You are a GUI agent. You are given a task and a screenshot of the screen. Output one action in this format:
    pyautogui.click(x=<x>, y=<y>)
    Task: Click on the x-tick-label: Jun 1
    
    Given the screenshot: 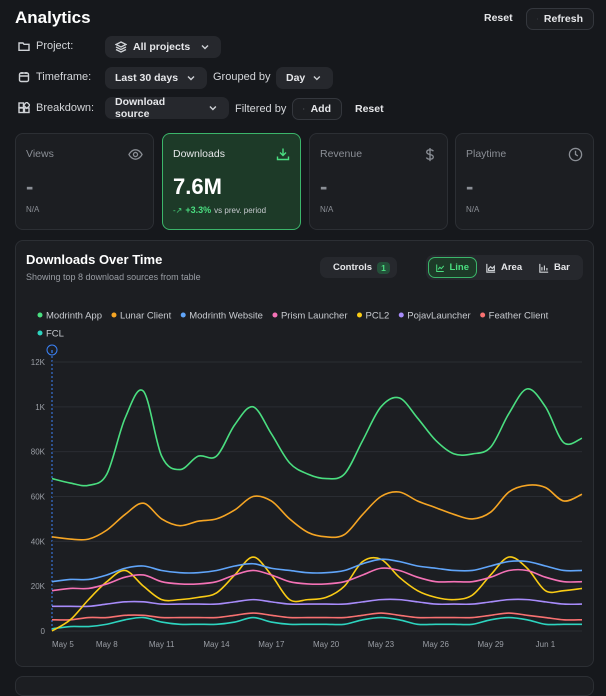 What is the action you would take?
    pyautogui.click(x=546, y=644)
    